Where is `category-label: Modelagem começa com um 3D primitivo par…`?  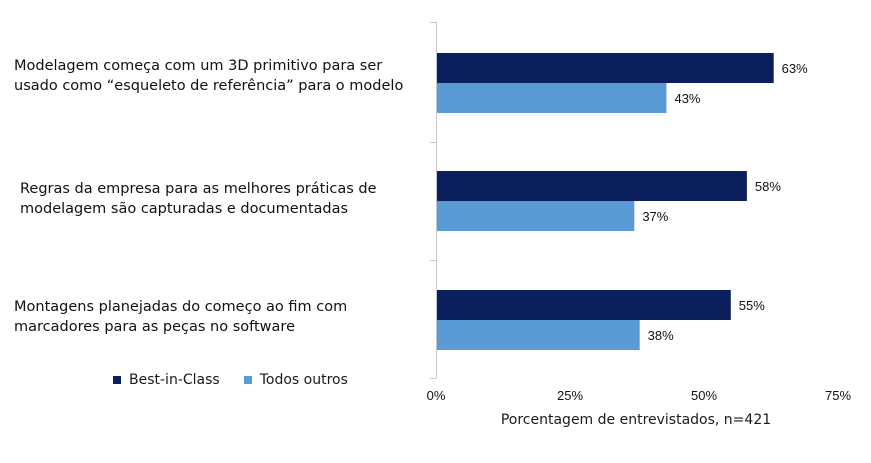
category-label: Modelagem começa com um 3D primitivo par… is located at coordinates (209, 76).